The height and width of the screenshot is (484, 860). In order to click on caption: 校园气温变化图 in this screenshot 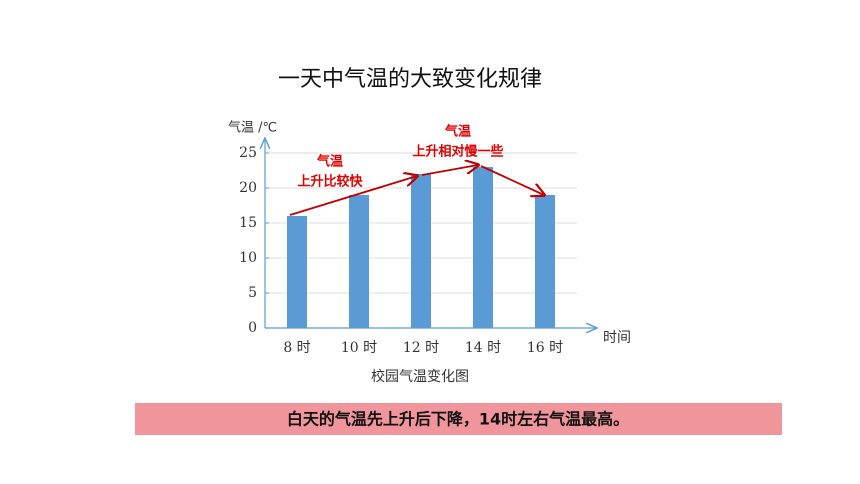, I will do `click(420, 376)`.